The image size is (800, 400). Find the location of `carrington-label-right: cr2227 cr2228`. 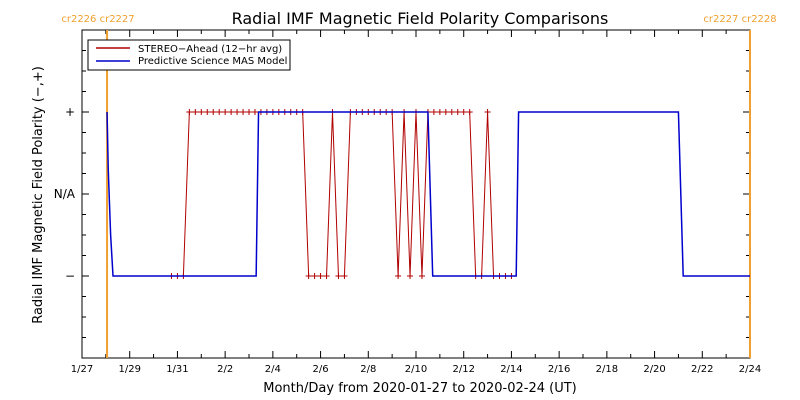

carrington-label-right: cr2227 cr2228 is located at coordinates (739, 19).